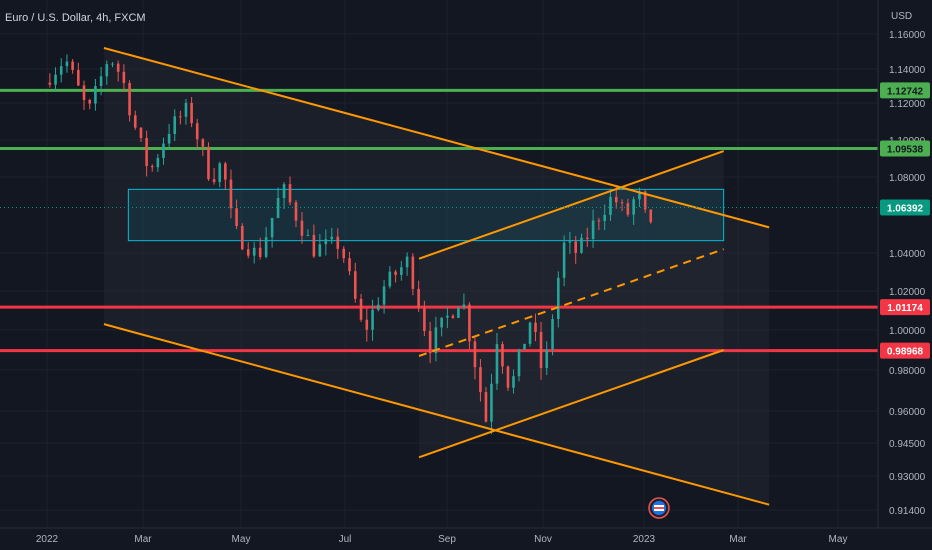  I want to click on flag-icon, so click(659, 508).